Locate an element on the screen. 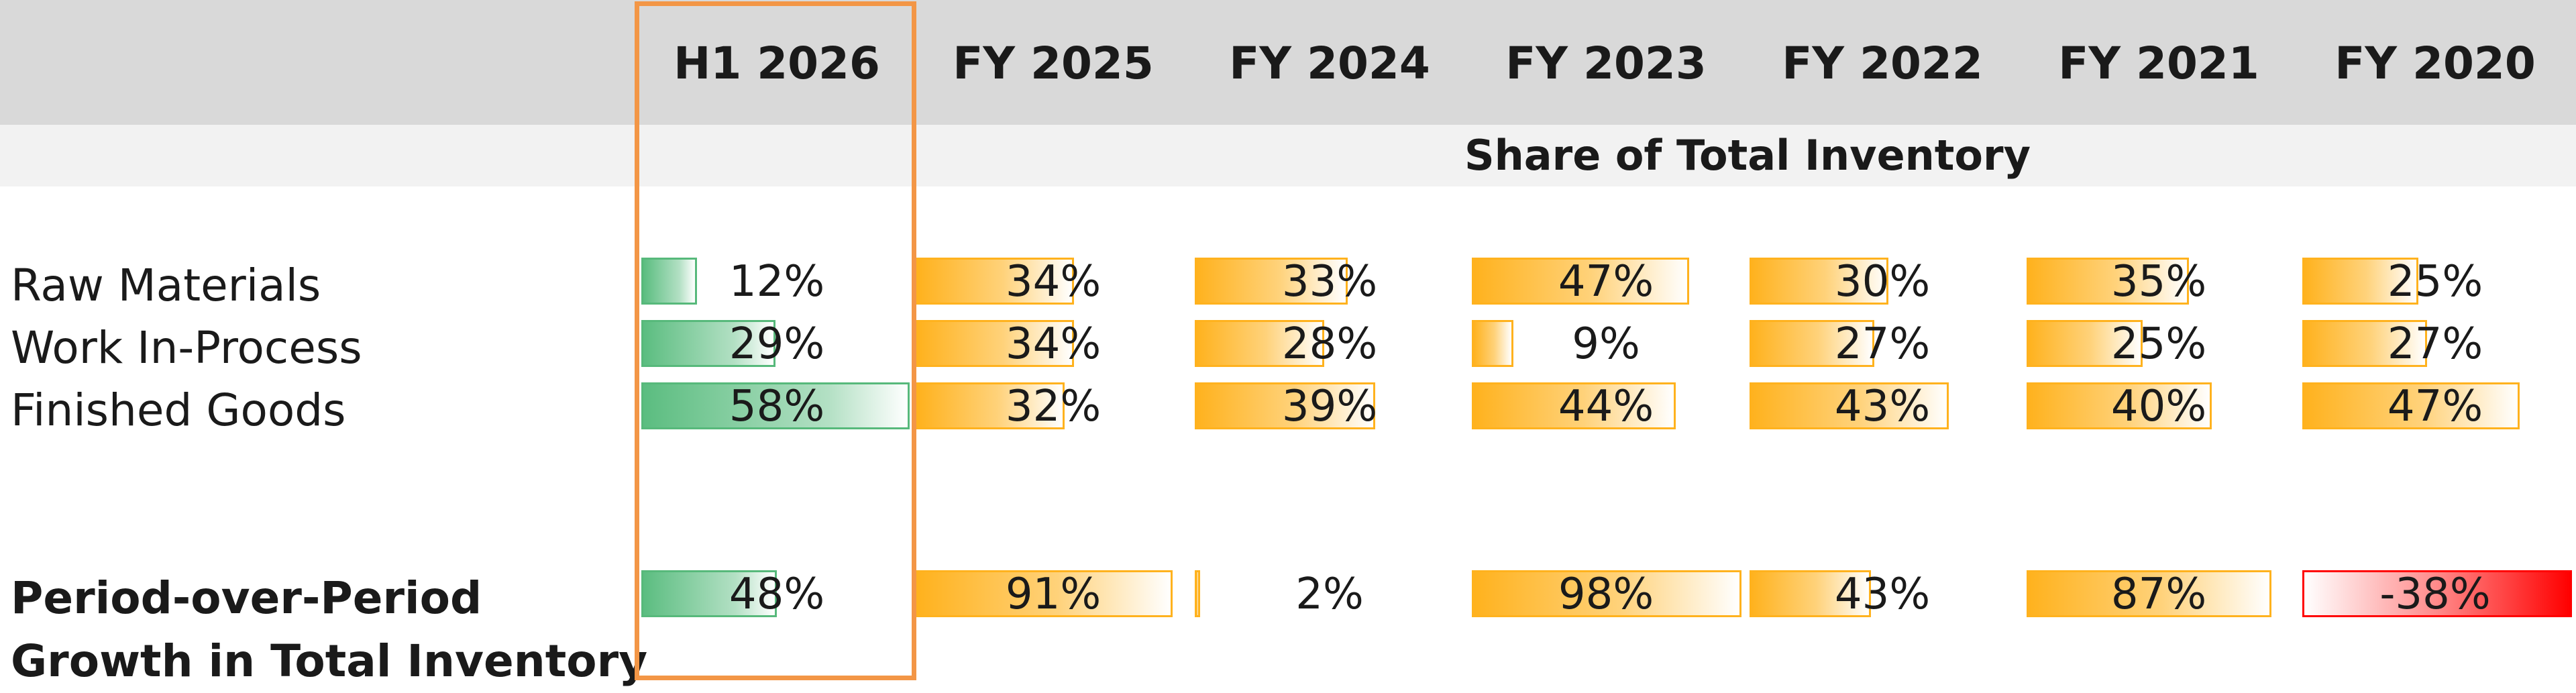 The width and height of the screenshot is (2576, 693). share-value-work-in-process: 28% is located at coordinates (1329, 344).